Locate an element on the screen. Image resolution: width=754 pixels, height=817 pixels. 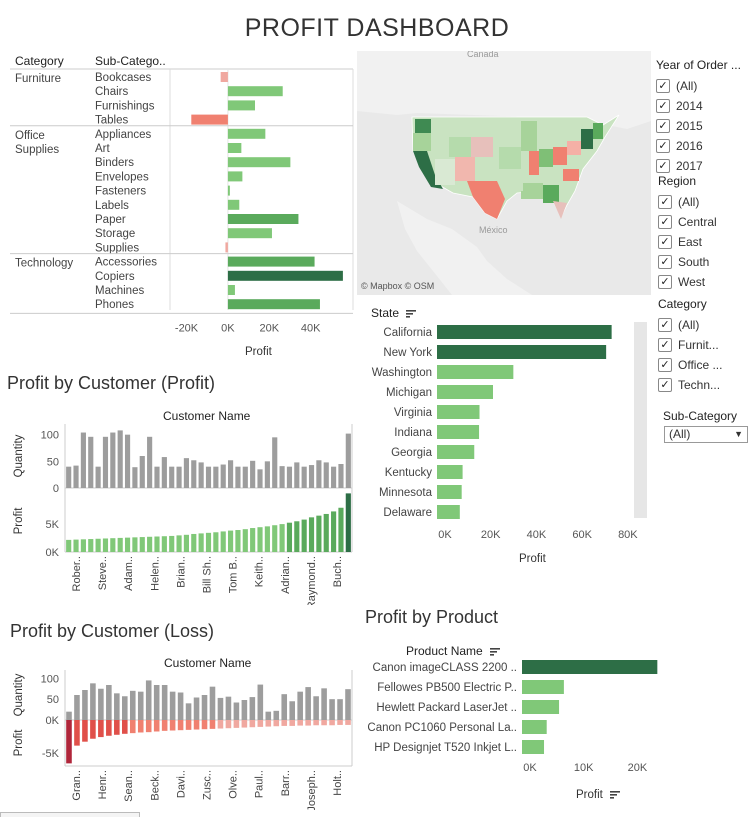
year-option: ✓ 2014 is located at coordinates (704, 106).